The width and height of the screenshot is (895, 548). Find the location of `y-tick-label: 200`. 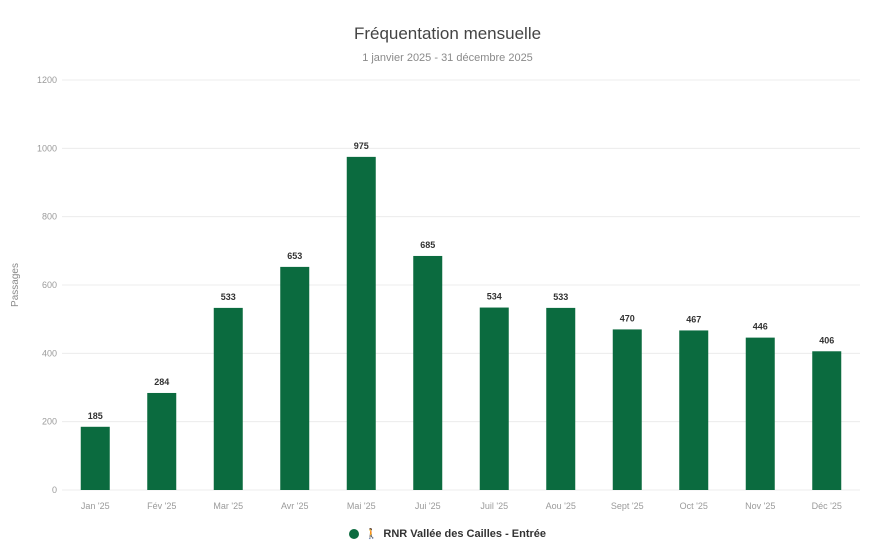

y-tick-label: 200 is located at coordinates (49, 422).